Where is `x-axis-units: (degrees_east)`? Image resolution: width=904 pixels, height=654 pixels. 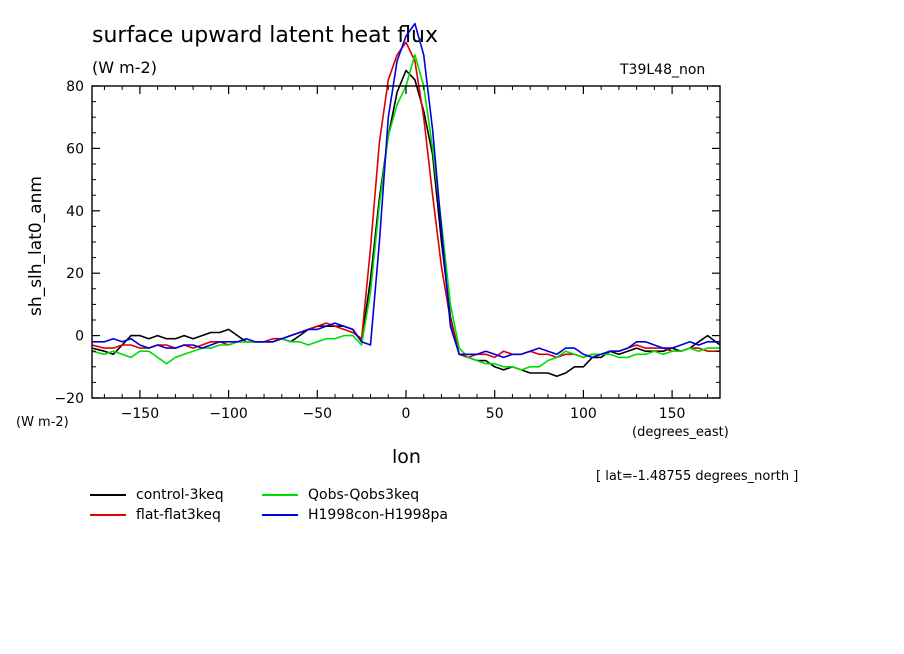 x-axis-units: (degrees_east) is located at coordinates (680, 432).